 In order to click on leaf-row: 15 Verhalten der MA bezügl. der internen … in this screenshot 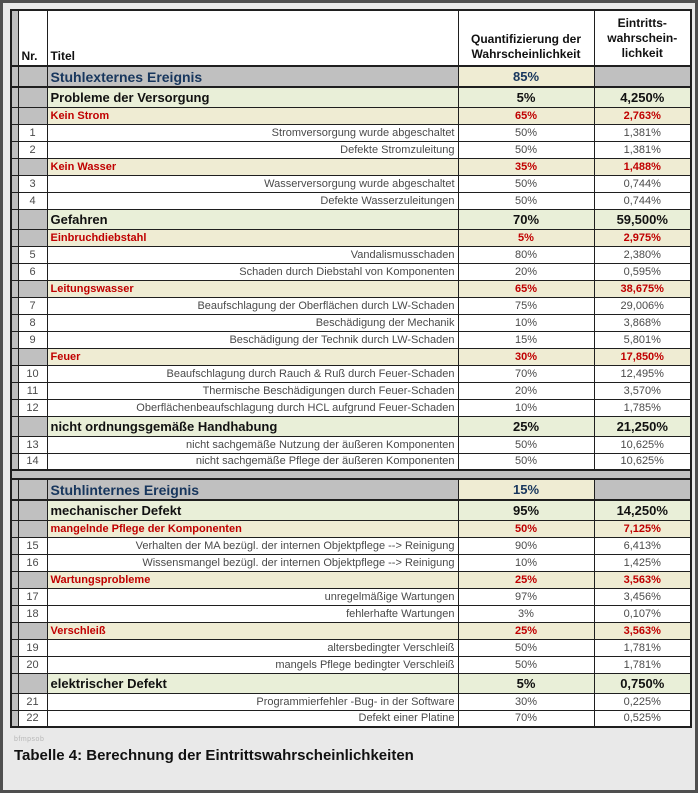, I will do `click(351, 545)`.